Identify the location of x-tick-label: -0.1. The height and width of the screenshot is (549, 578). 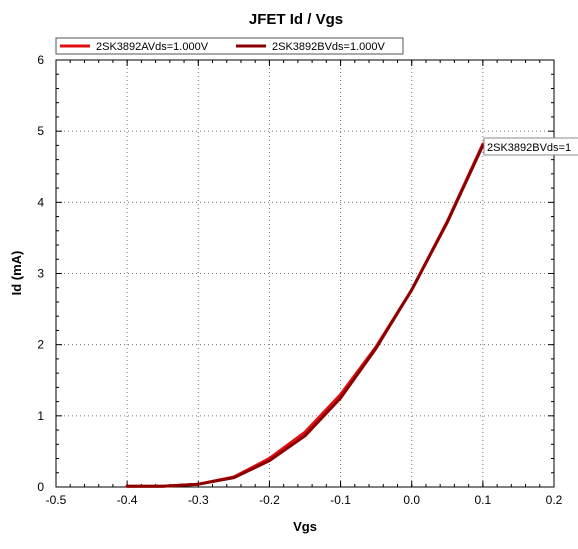
(340, 500).